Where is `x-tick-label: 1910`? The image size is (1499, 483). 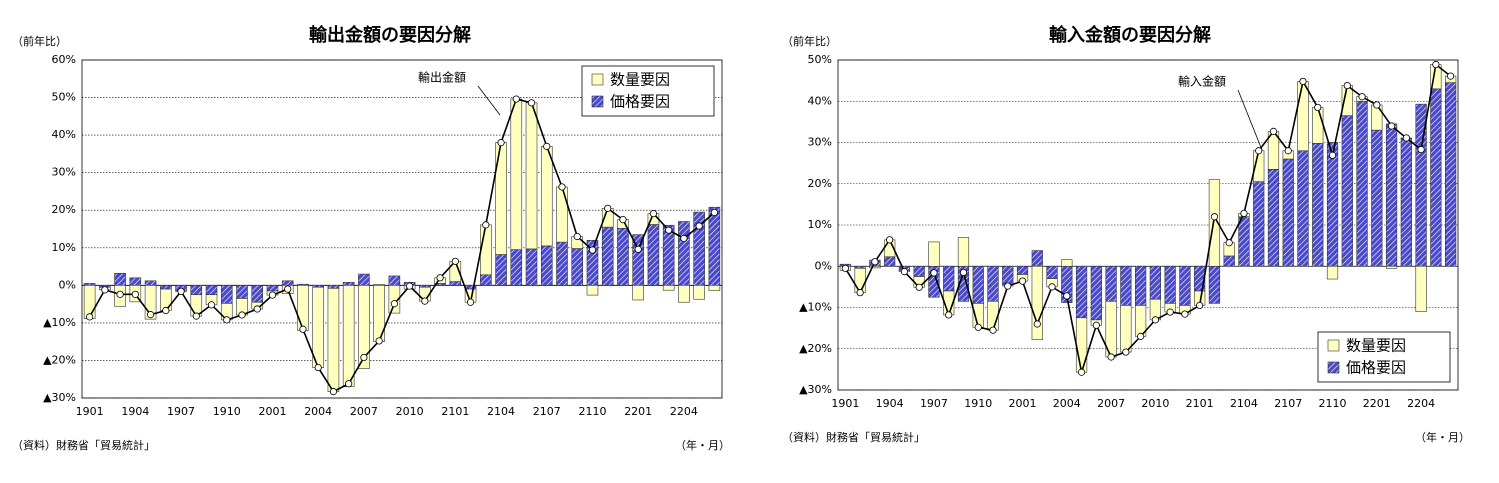
x-tick-label: 1910 is located at coordinates (227, 411).